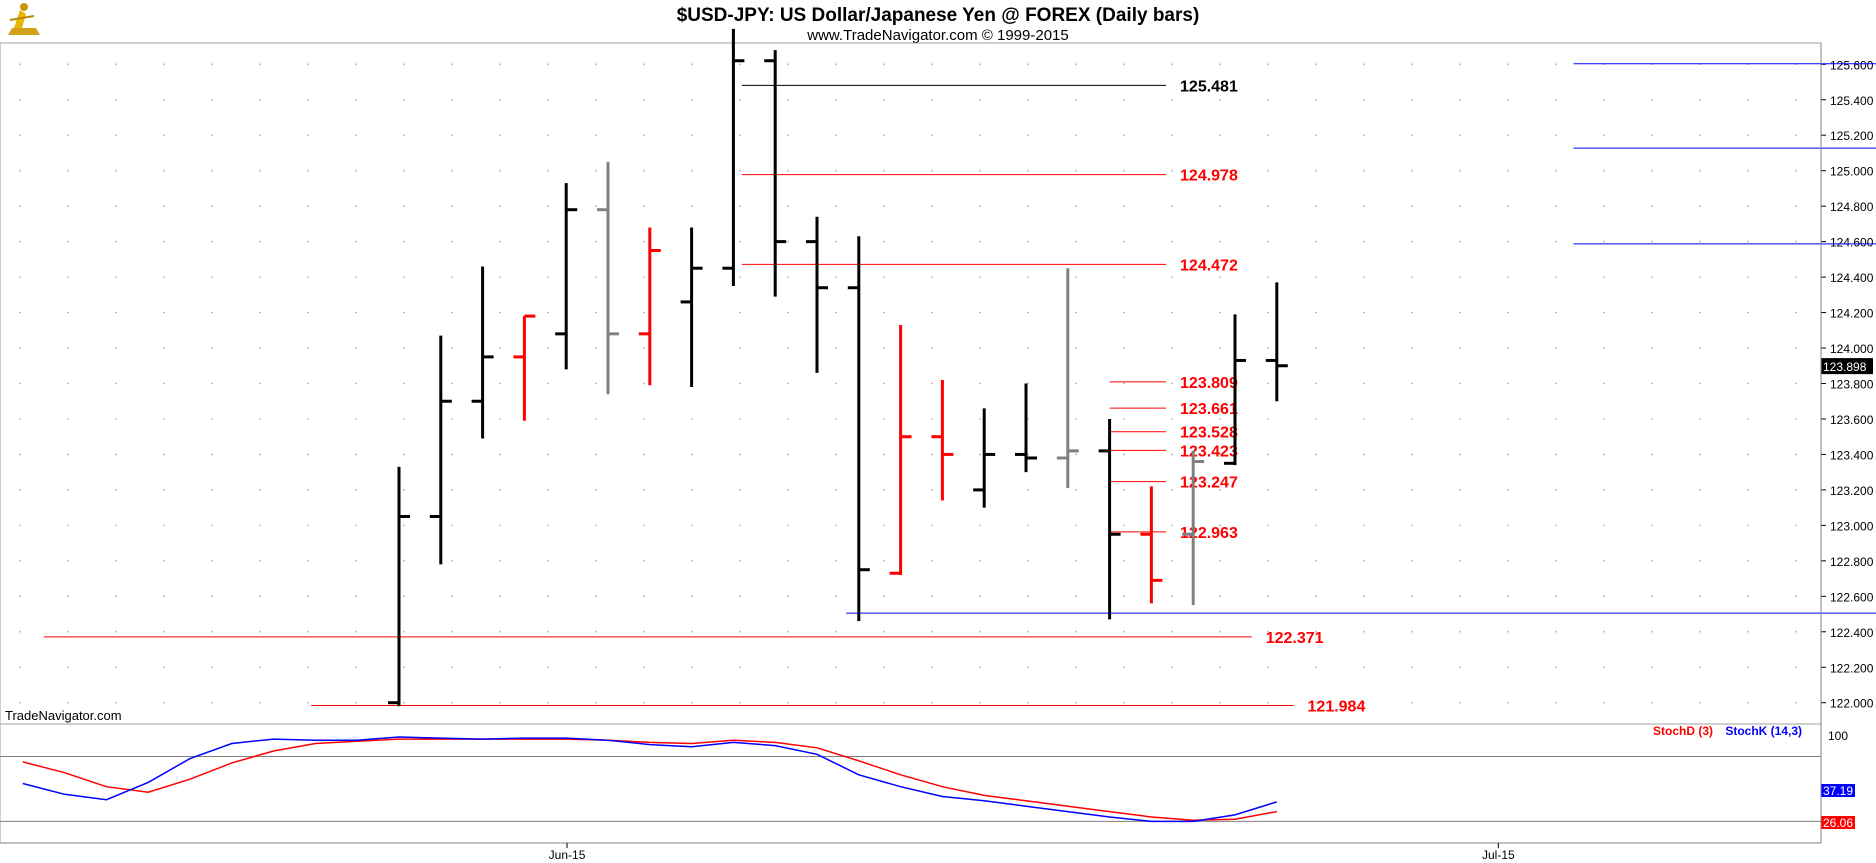  Describe the element at coordinates (1852, 65) in the screenshot. I see `price-tick-label: 125.600` at that location.